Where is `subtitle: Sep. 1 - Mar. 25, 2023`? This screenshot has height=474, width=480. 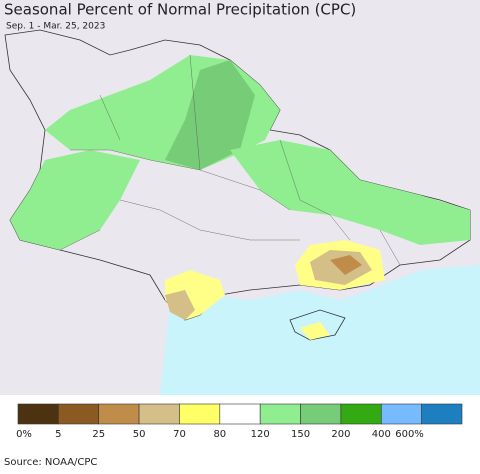 subtitle: Sep. 1 - Mar. 25, 2023 is located at coordinates (55, 27).